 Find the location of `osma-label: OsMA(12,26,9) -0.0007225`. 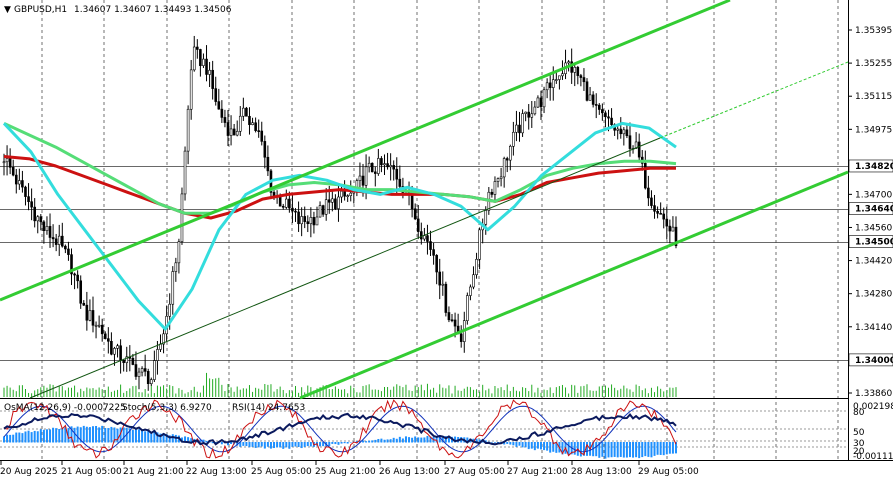

osma-label: OsMA(12,26,9) -0.0007225 is located at coordinates (65, 408).